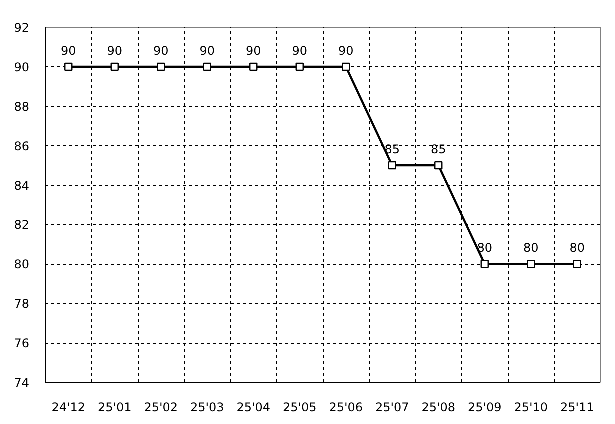 This screenshot has width=615, height=424. I want to click on y-tick-label: 92, so click(22, 28).